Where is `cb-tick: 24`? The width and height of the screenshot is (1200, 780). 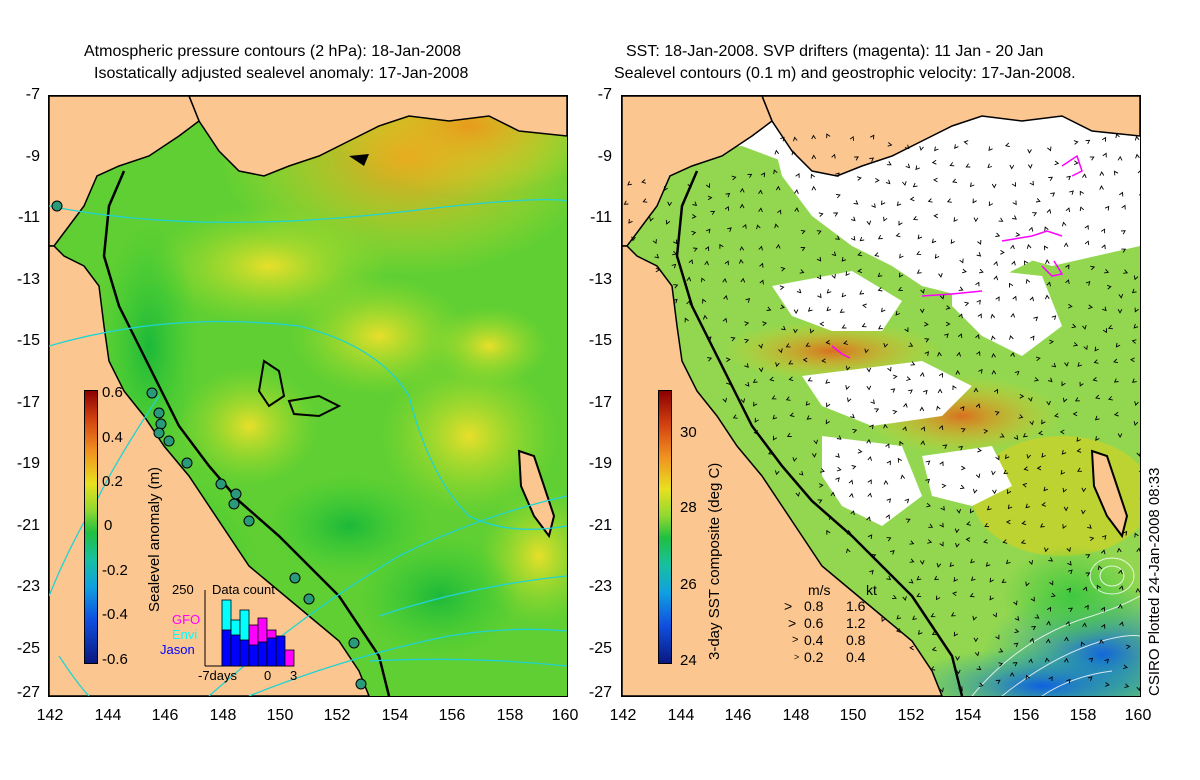 cb-tick: 24 is located at coordinates (688, 660).